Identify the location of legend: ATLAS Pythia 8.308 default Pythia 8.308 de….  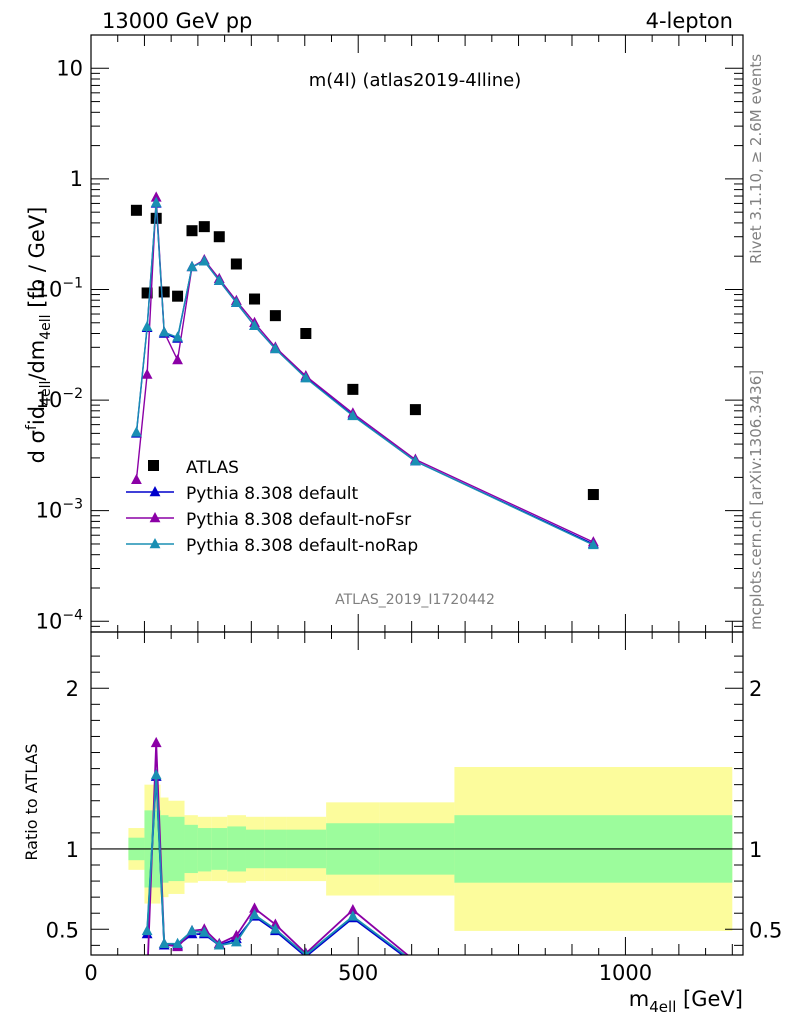
(272, 507).